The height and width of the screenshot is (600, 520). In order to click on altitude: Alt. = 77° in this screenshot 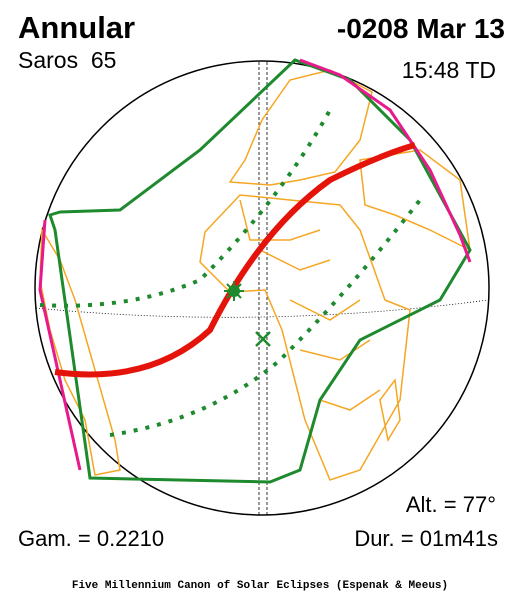, I will do `click(451, 504)`.